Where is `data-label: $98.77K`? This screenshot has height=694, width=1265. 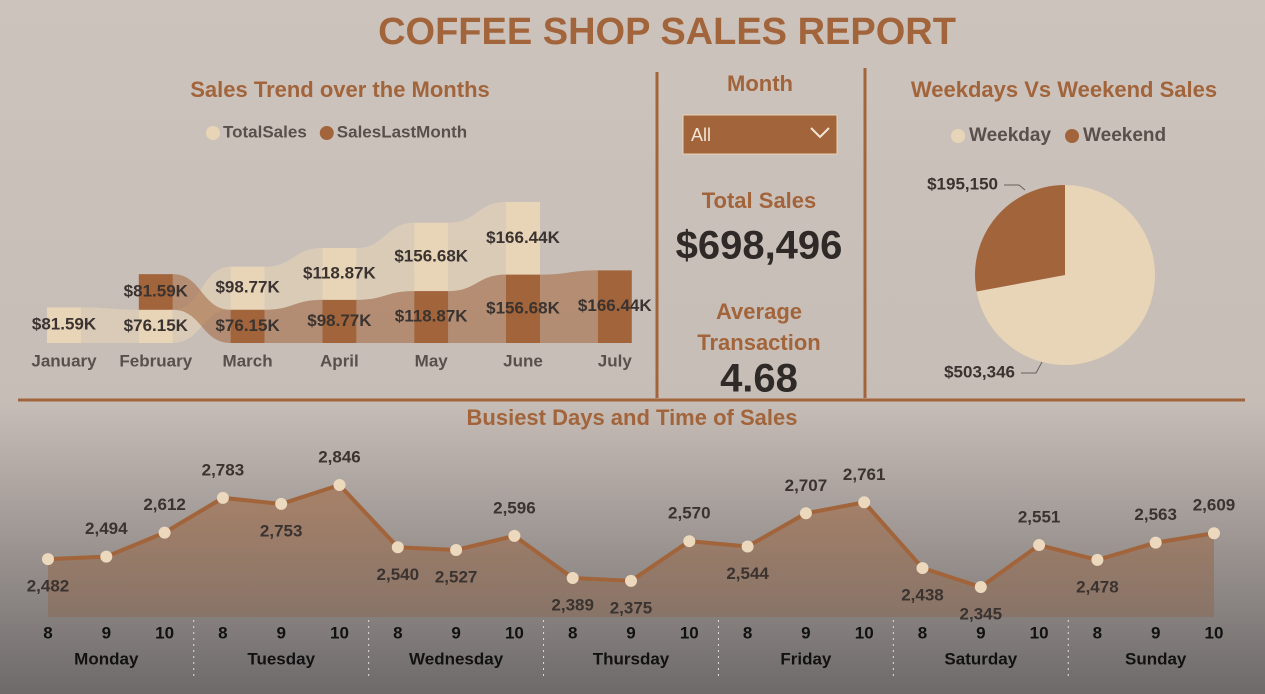
data-label: $98.77K is located at coordinates (247, 287).